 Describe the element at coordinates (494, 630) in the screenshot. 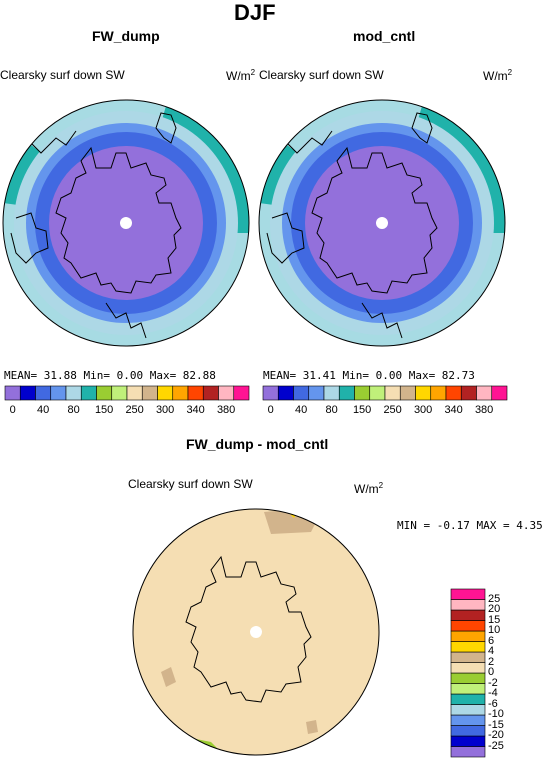

I see `colorbar3-tick-label: 10` at that location.